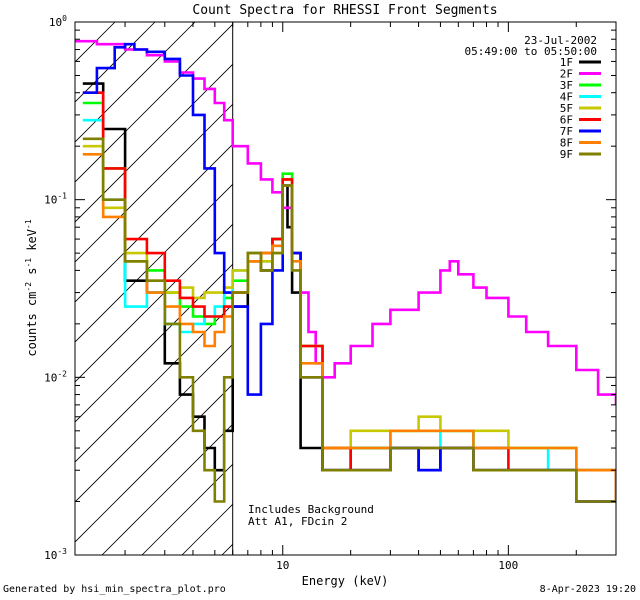 The image size is (640, 600). What do you see at coordinates (345, 581) in the screenshot?
I see `x-axis-label: Energy (keV)` at bounding box center [345, 581].